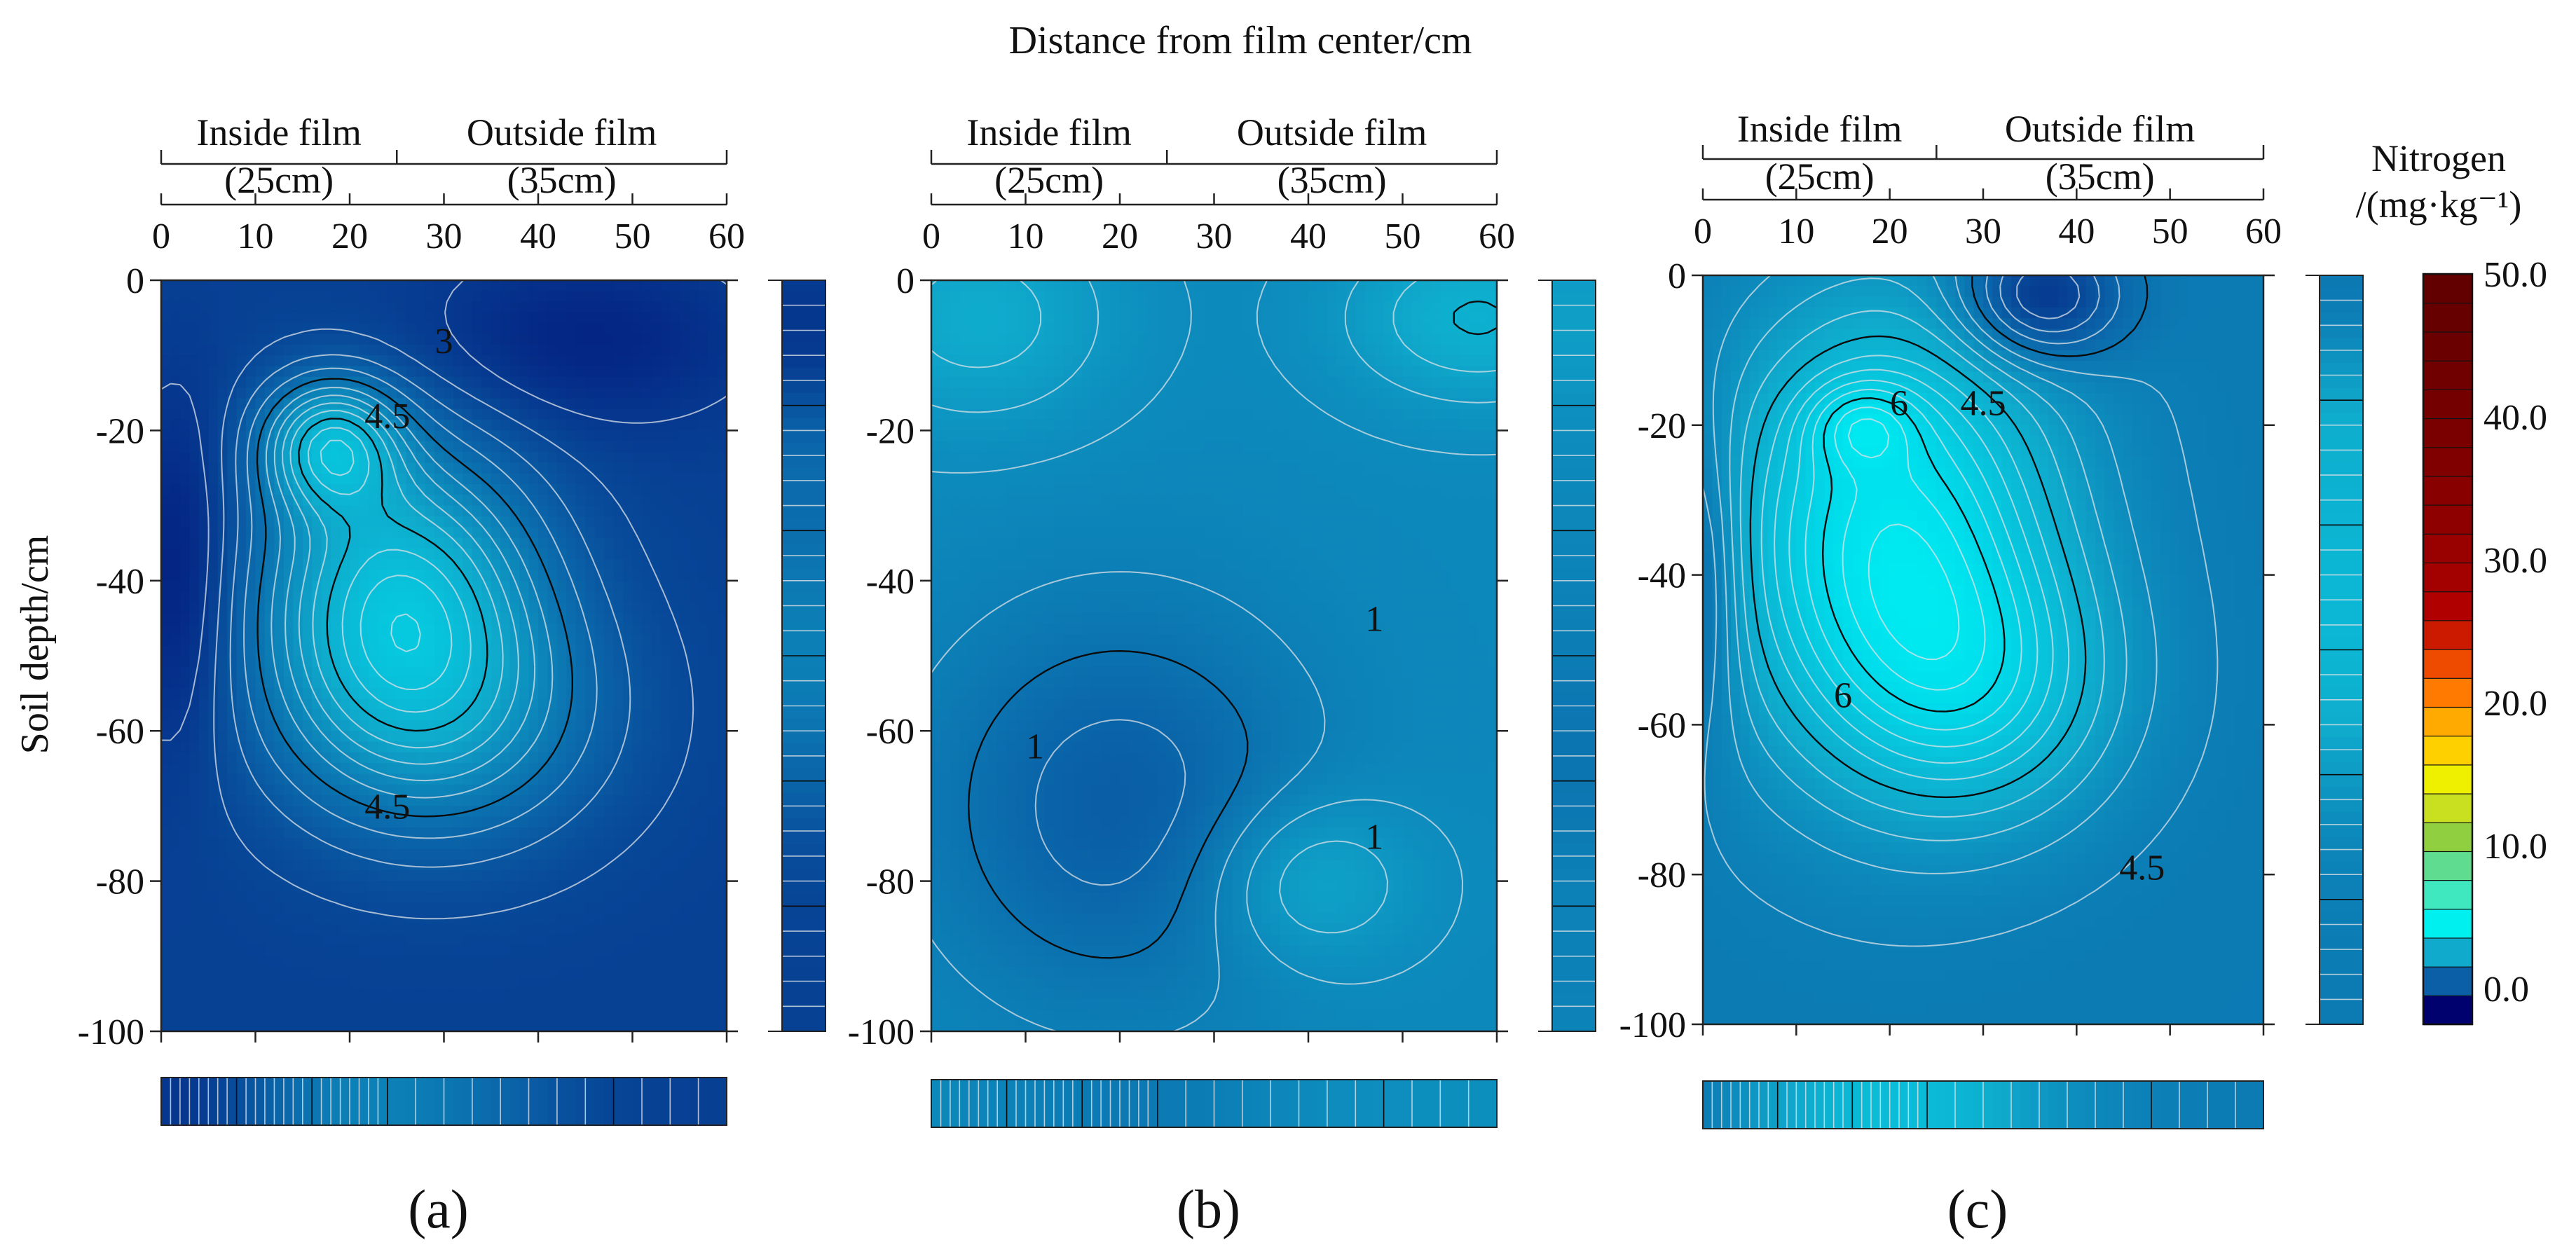 Image resolution: width=2576 pixels, height=1259 pixels. I want to click on x-tick-label: 10, so click(256, 236).